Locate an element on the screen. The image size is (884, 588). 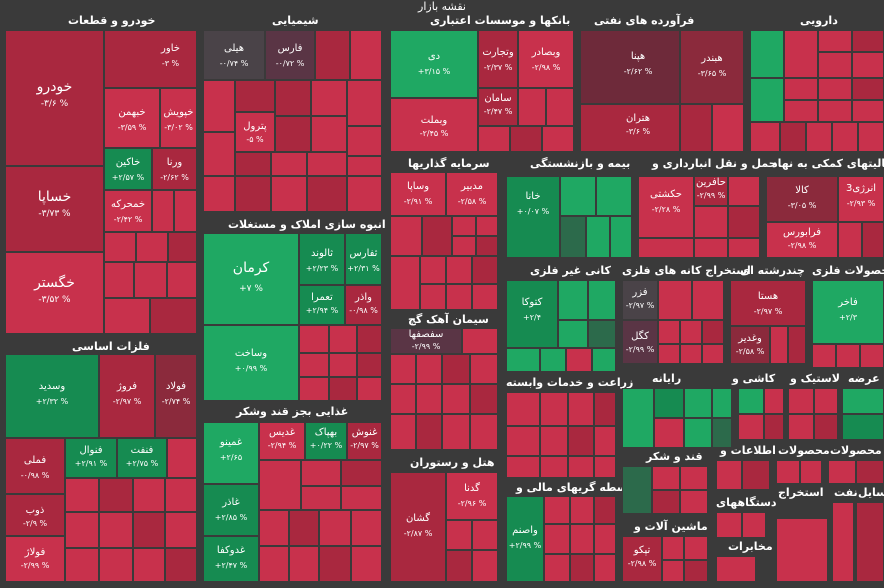
tile-ghadokafa: غدوکفا +۲/۴۷ % is located at coordinates (231, 559).